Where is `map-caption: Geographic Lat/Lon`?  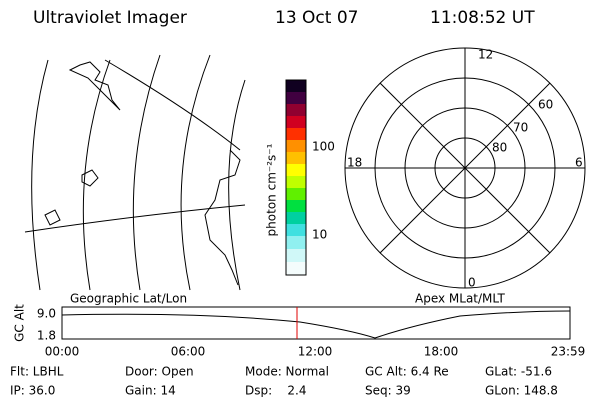
map-caption: Geographic Lat/Lon is located at coordinates (128, 299).